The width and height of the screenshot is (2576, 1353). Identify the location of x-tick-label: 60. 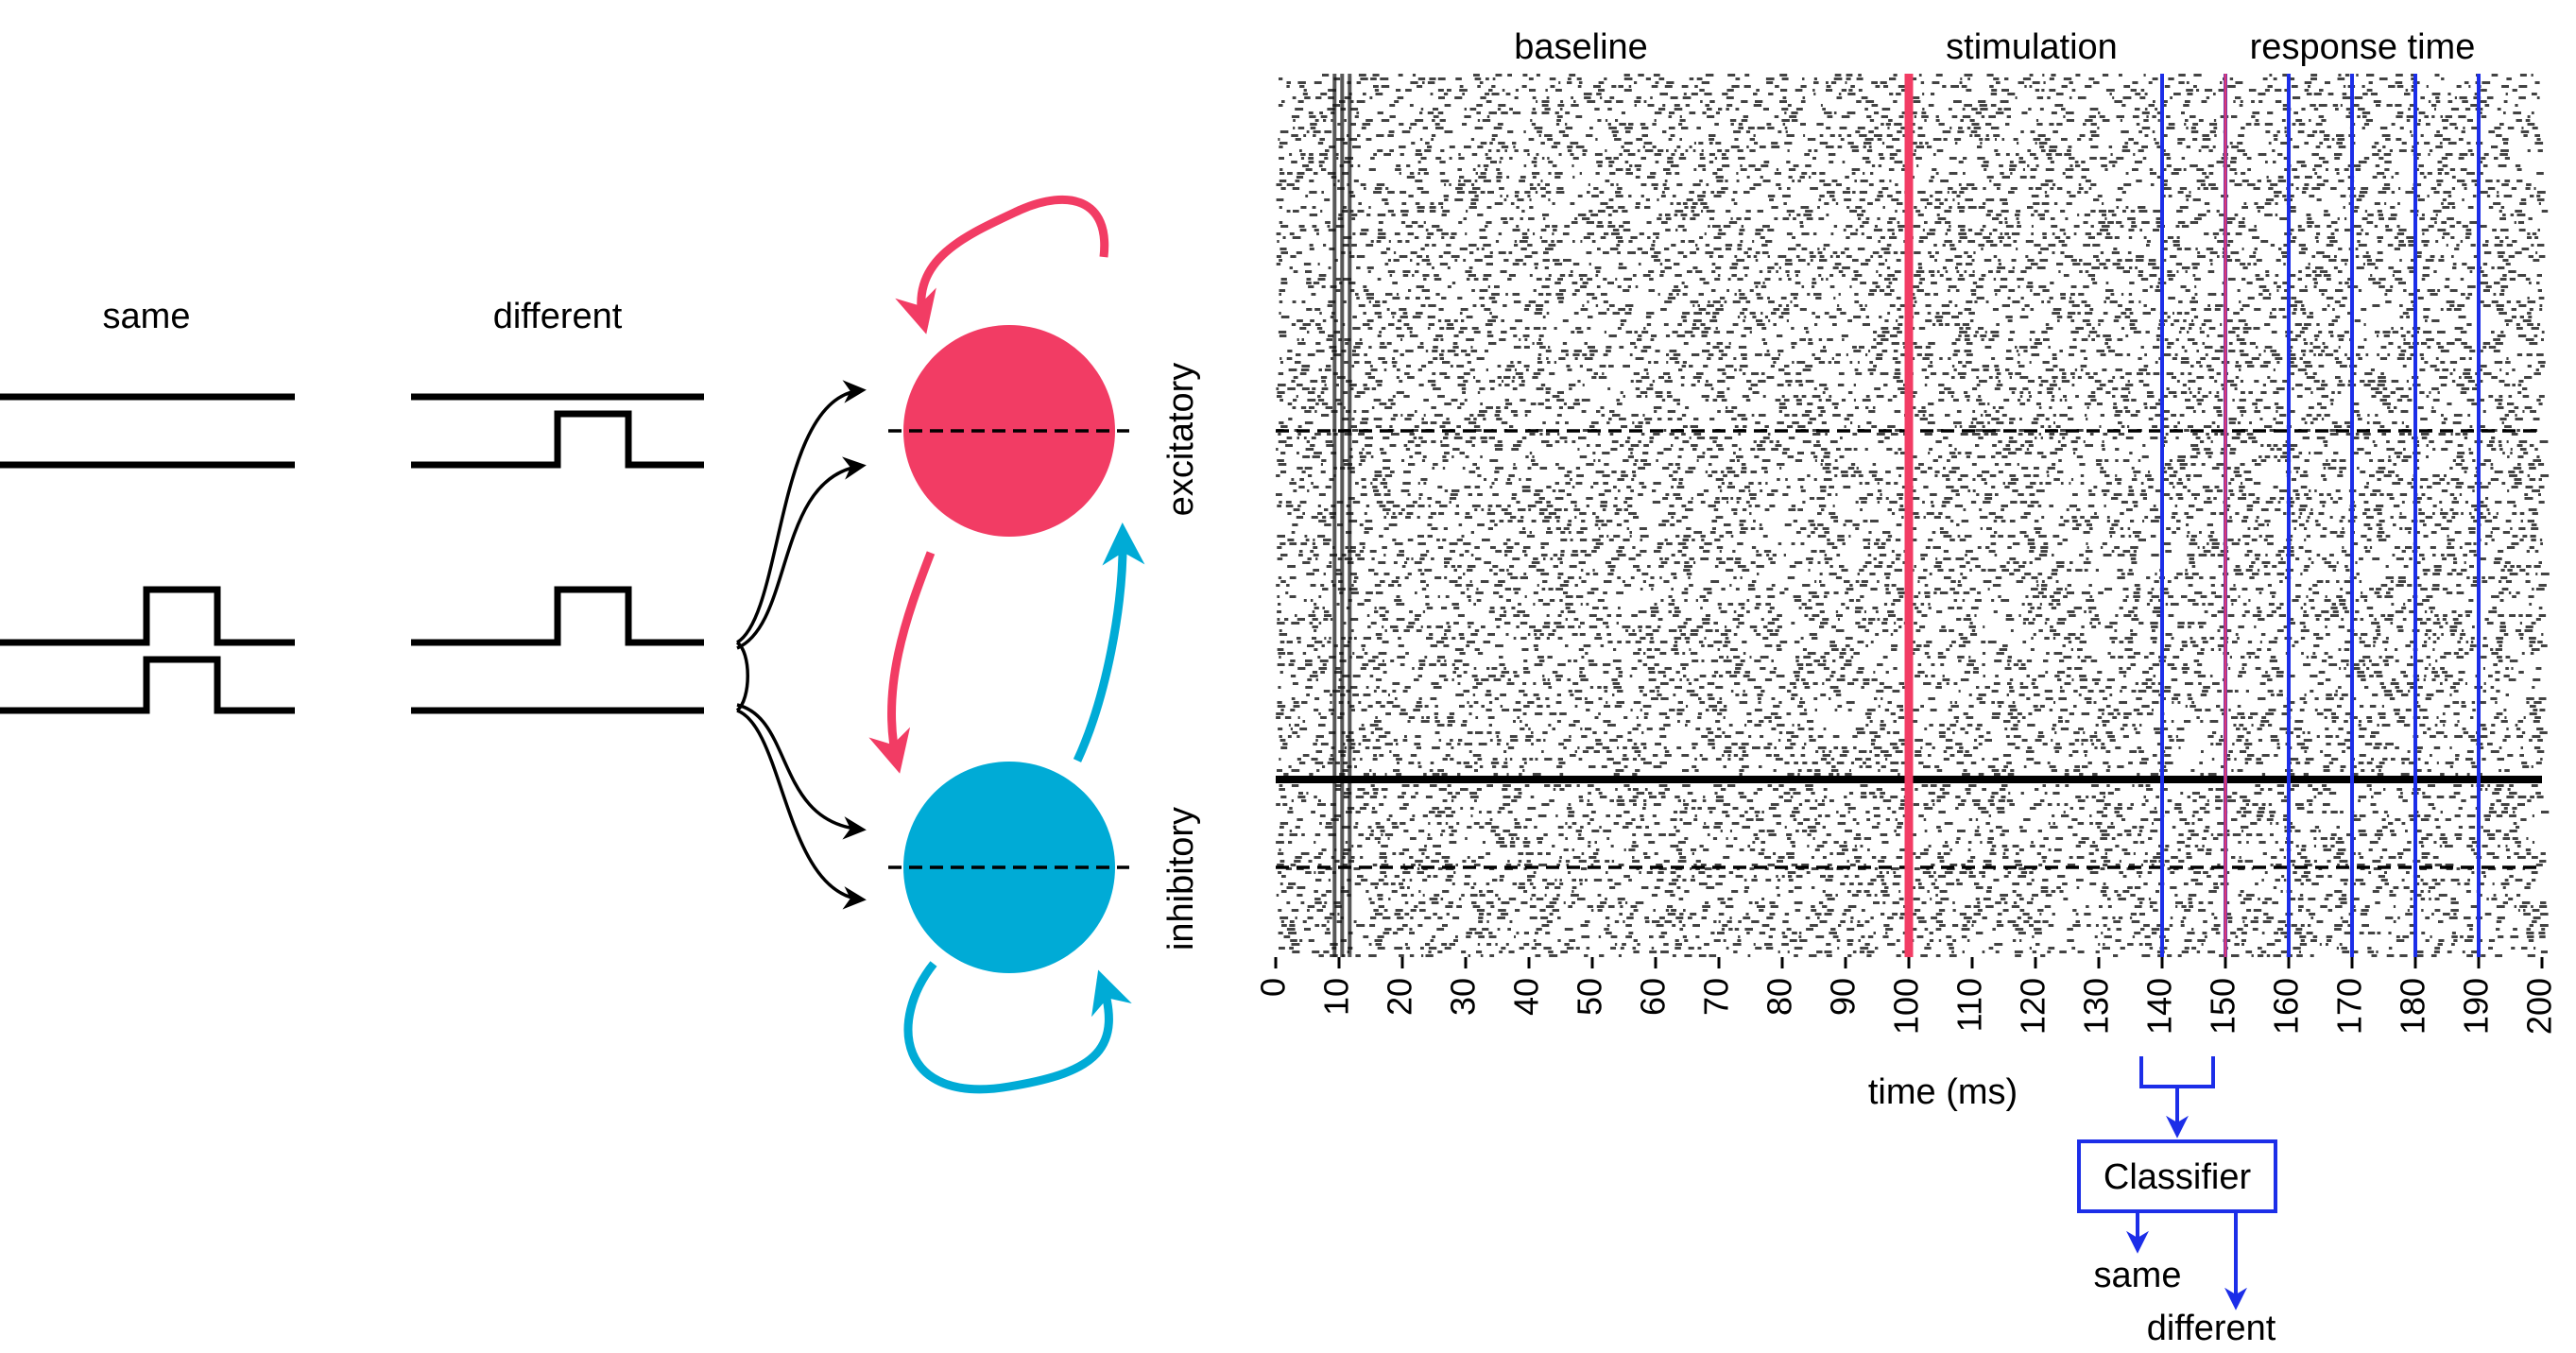
(1653, 997).